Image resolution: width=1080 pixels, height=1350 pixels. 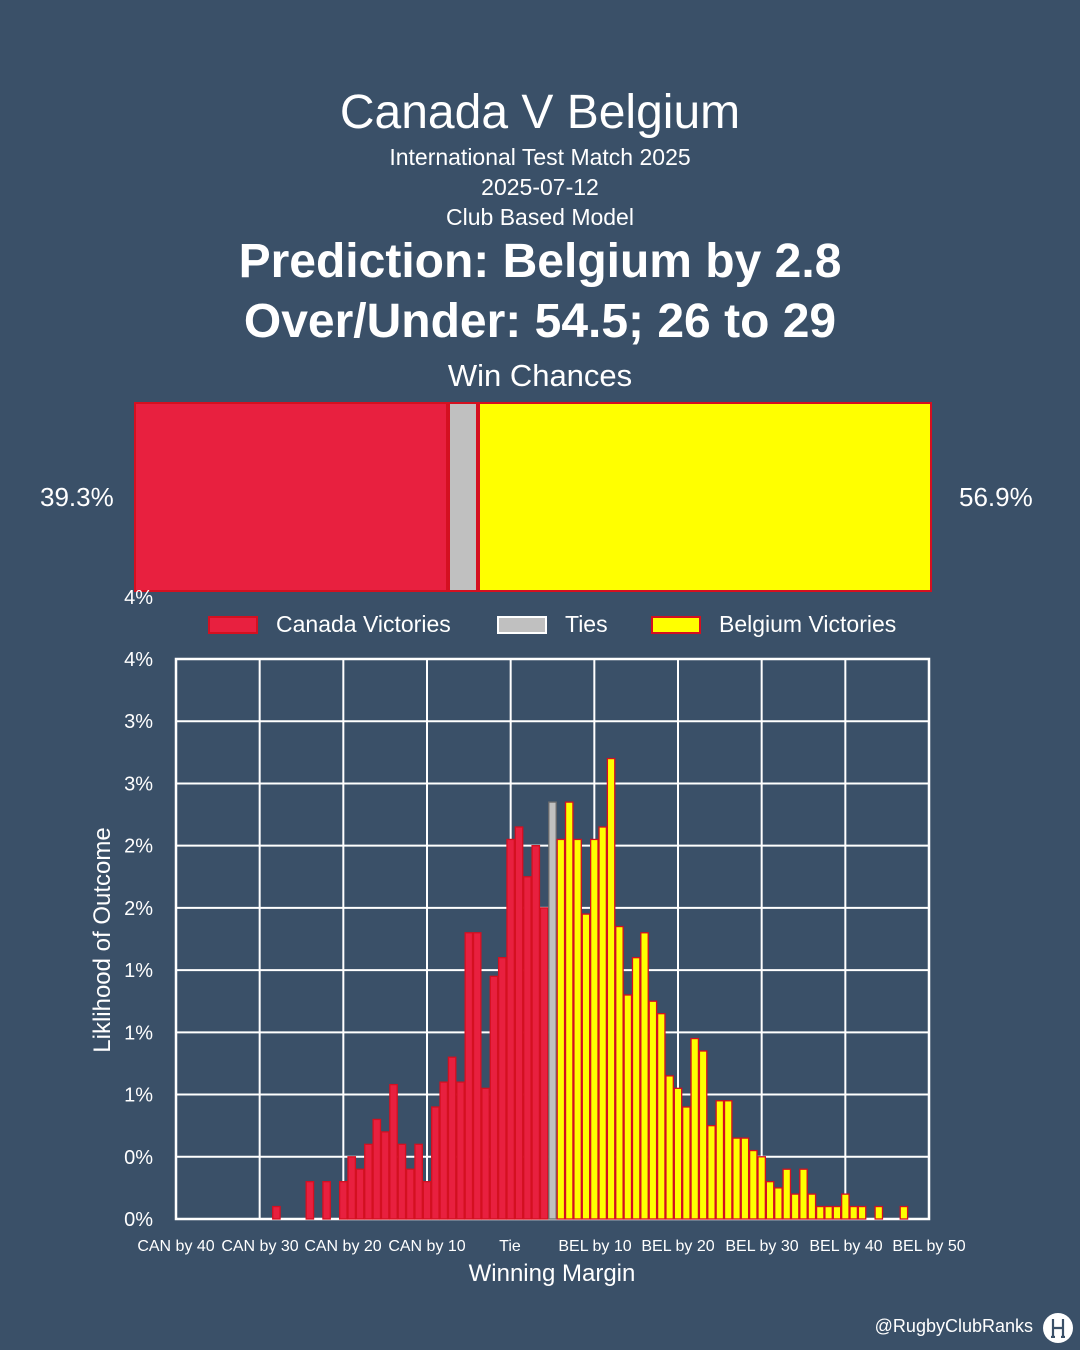 I want to click on x-tick-label: CAN by 10, so click(x=426, y=1246).